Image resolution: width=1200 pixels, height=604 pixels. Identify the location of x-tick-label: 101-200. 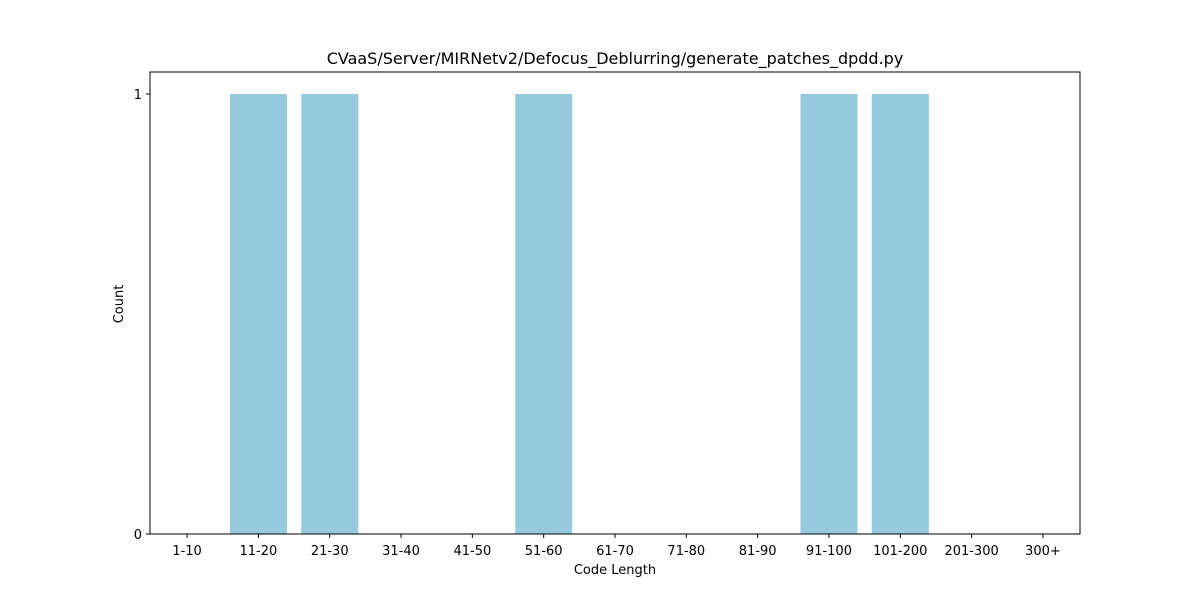
(900, 551).